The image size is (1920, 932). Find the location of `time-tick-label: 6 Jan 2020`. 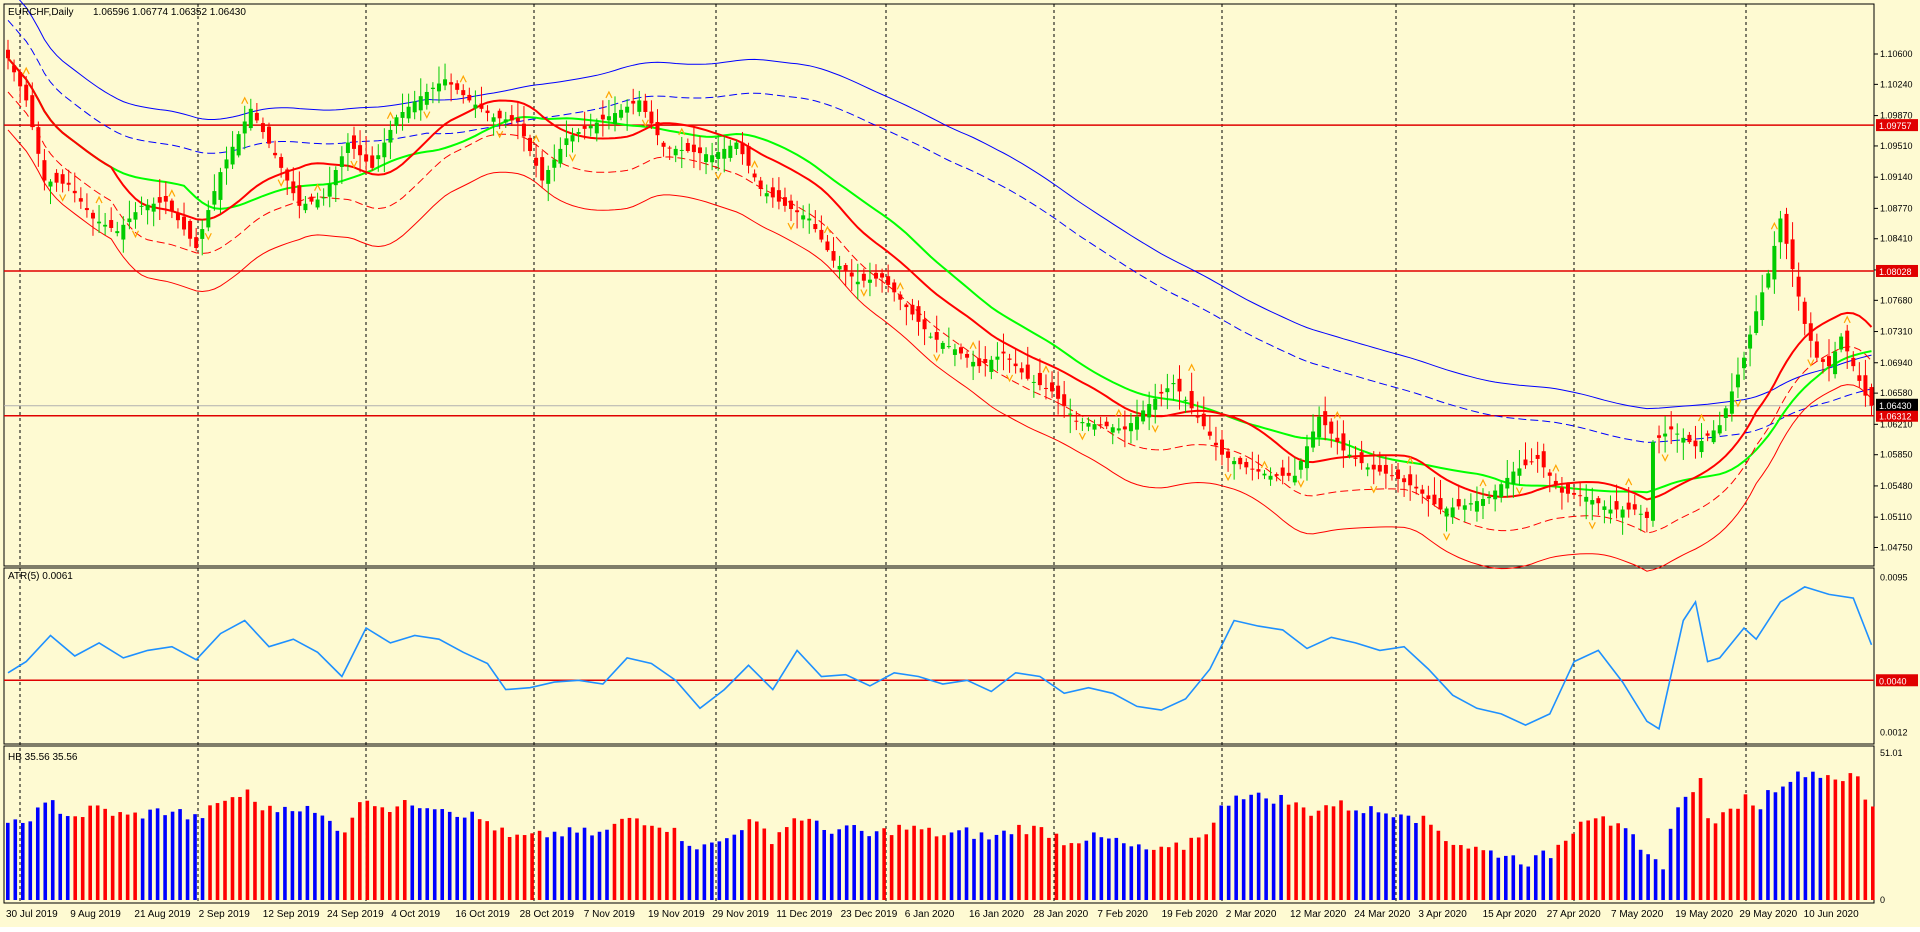

time-tick-label: 6 Jan 2020 is located at coordinates (930, 914).